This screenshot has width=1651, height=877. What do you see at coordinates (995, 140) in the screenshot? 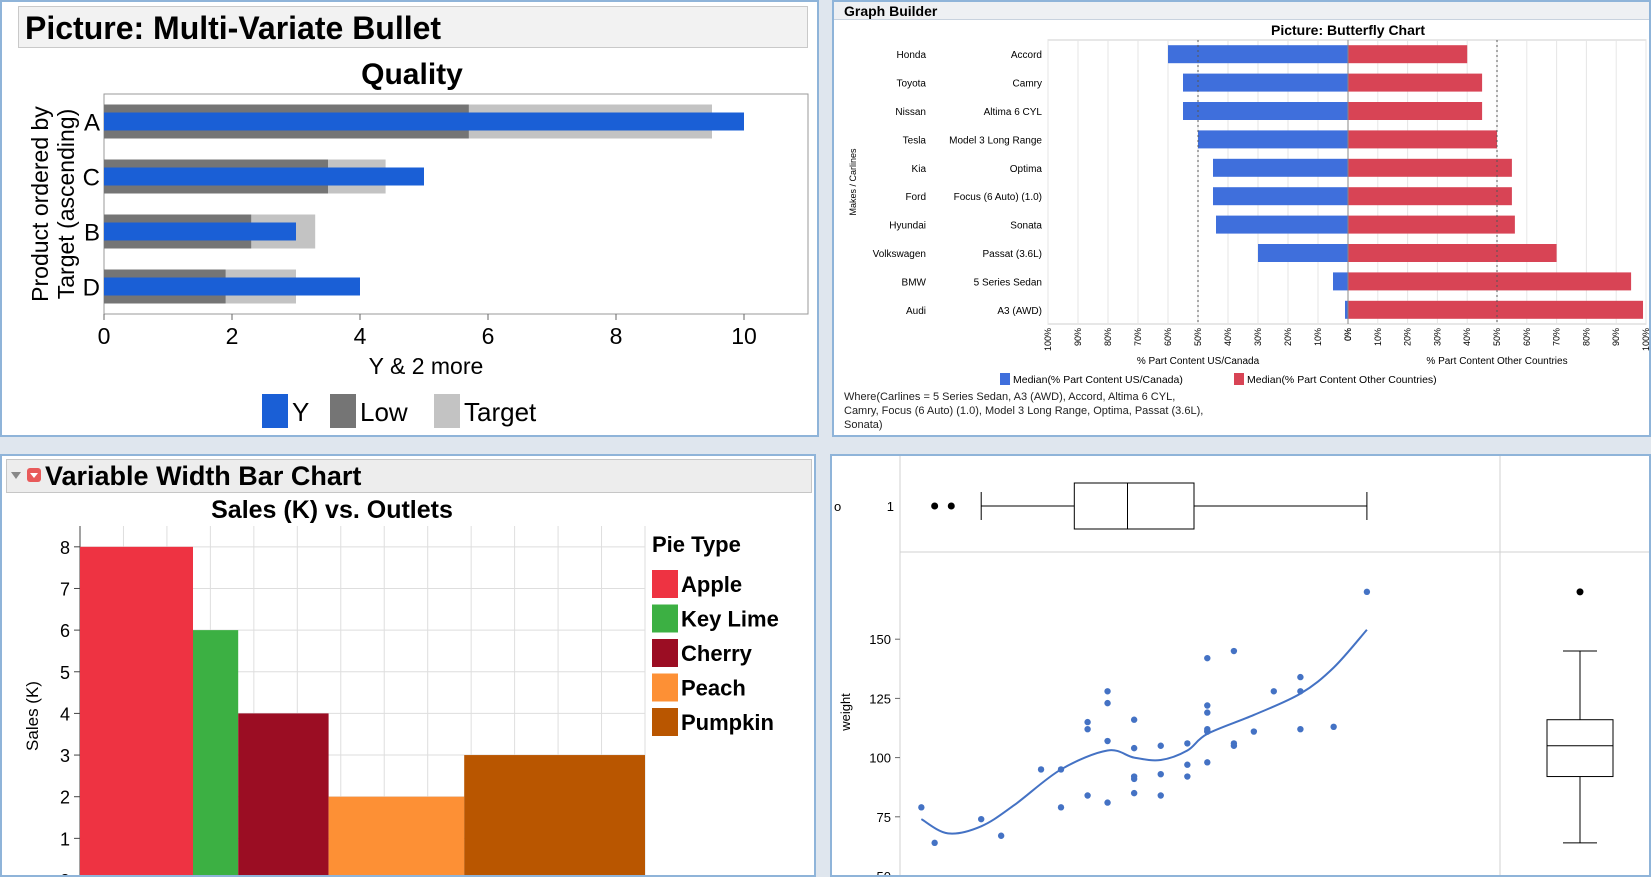
I see `carline-label: Model 3 Long Range` at bounding box center [995, 140].